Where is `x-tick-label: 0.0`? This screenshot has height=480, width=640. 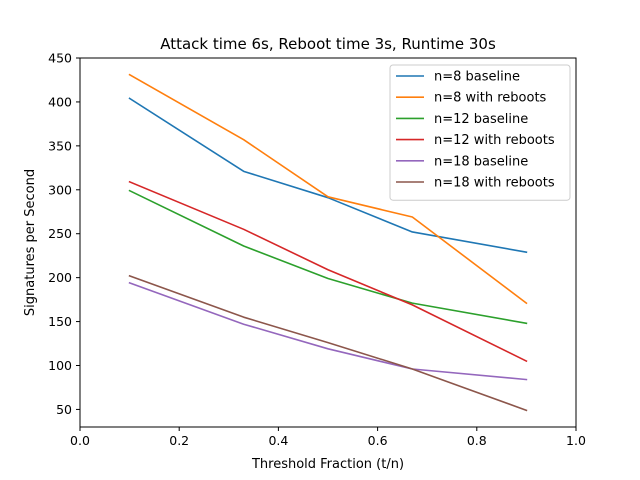
x-tick-label: 0.0 is located at coordinates (80, 440).